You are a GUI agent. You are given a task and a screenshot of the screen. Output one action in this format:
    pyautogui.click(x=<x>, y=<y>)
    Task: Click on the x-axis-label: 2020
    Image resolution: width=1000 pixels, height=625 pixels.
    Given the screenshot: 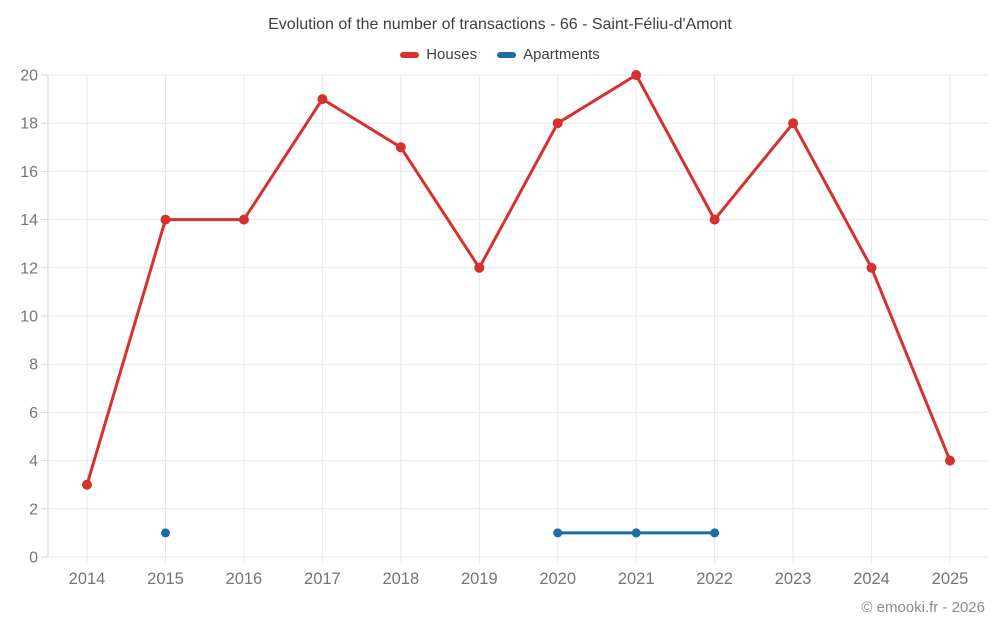 What is the action you would take?
    pyautogui.click(x=557, y=579)
    